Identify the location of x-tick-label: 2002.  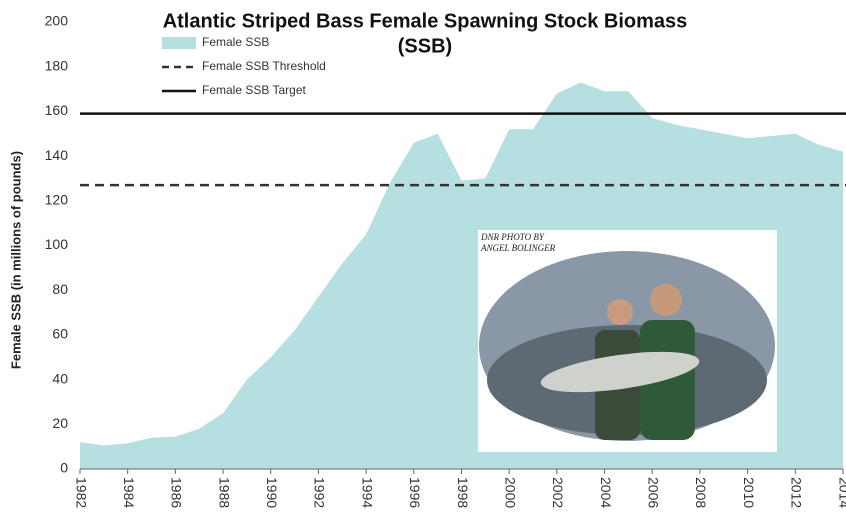
(558, 492).